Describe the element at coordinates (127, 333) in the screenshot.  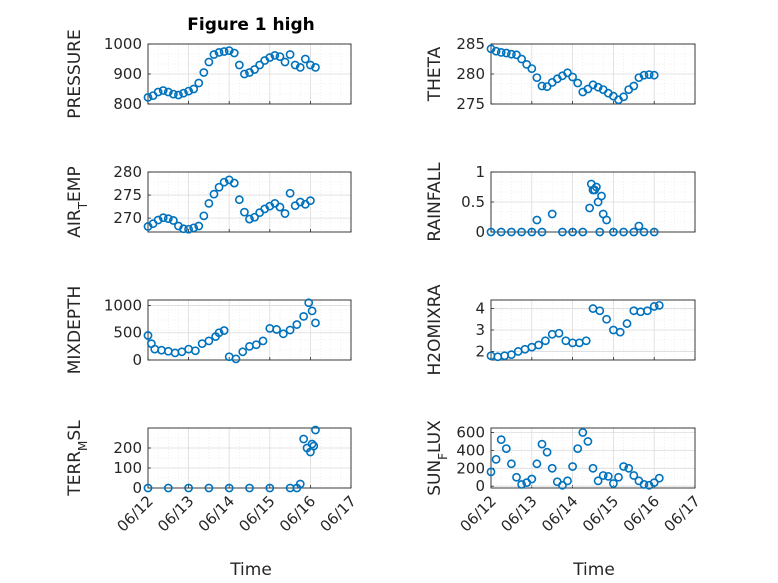
I see `y-tick-label: 500` at that location.